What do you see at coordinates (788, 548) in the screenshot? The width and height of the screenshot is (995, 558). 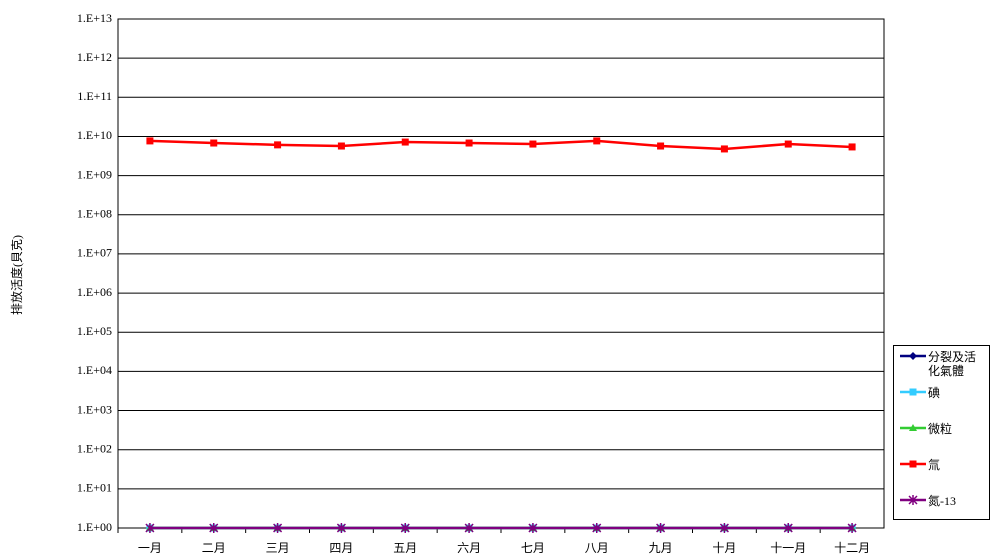 I see `x-tick-label: 十一月` at bounding box center [788, 548].